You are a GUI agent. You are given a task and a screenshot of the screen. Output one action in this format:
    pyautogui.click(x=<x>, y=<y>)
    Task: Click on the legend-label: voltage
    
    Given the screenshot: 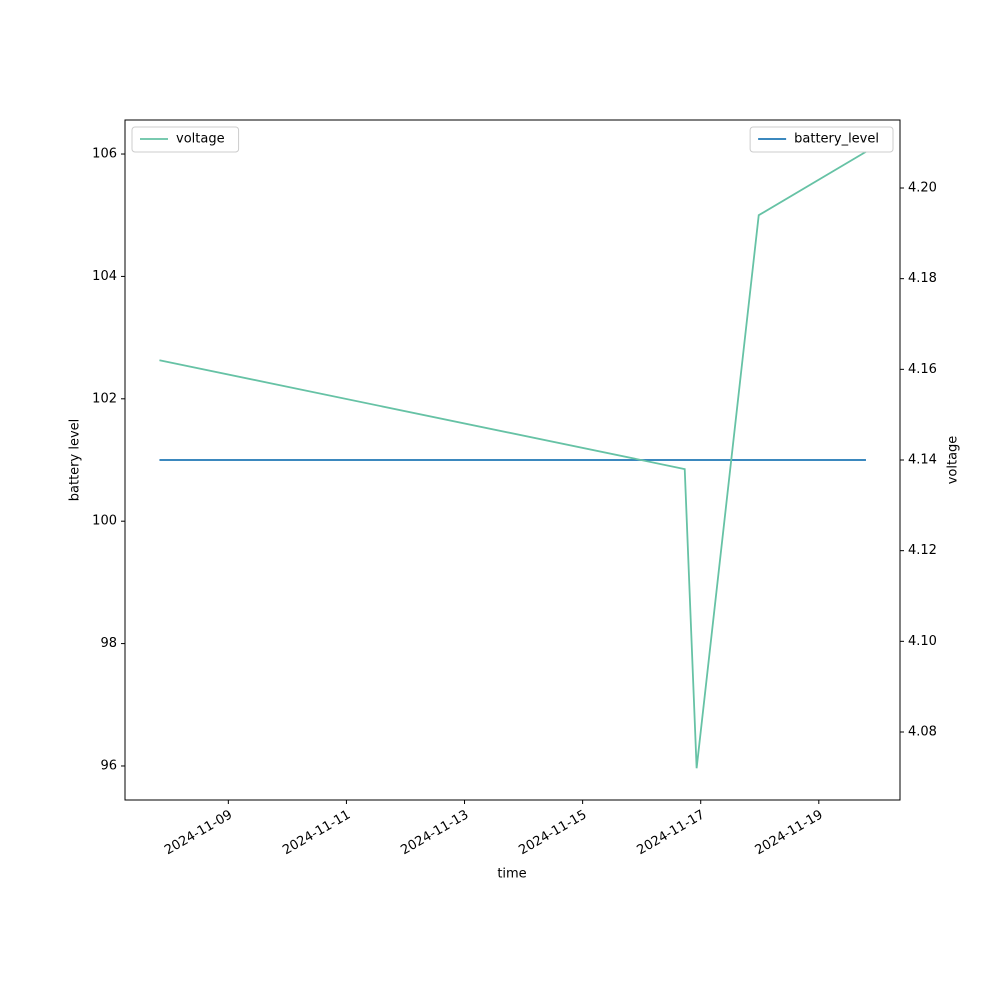 What is the action you would take?
    pyautogui.click(x=200, y=139)
    